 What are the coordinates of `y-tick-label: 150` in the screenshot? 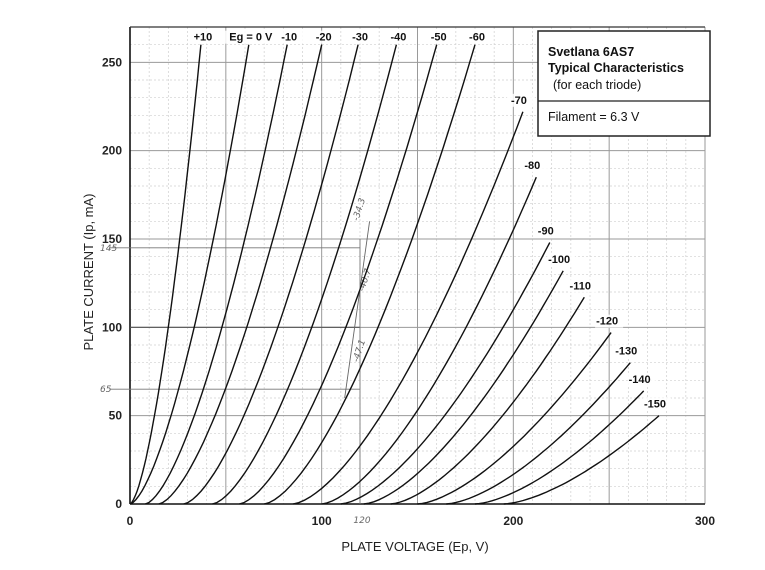 It's located at (112, 239).